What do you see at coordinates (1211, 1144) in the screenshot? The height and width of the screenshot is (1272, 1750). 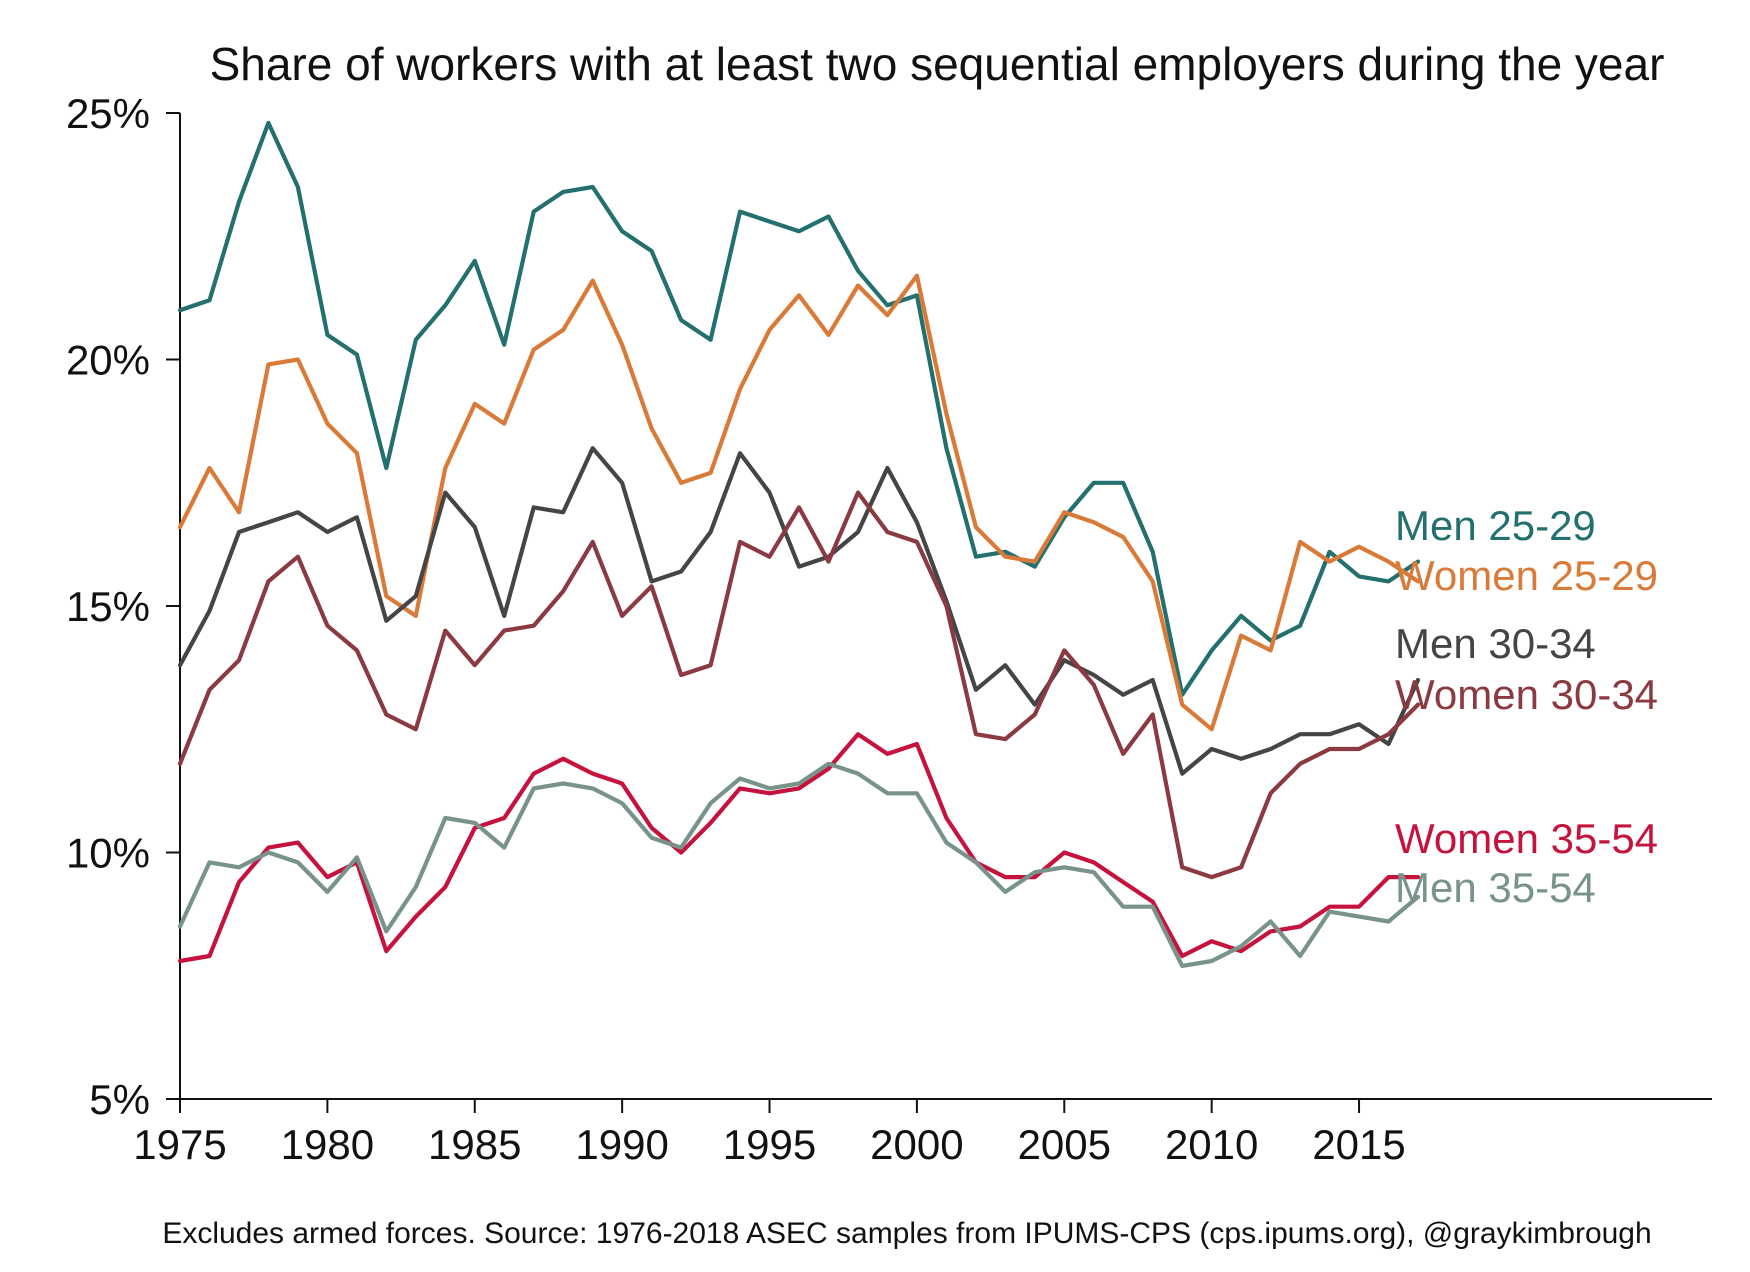 I see `x-tick-label: 2010` at bounding box center [1211, 1144].